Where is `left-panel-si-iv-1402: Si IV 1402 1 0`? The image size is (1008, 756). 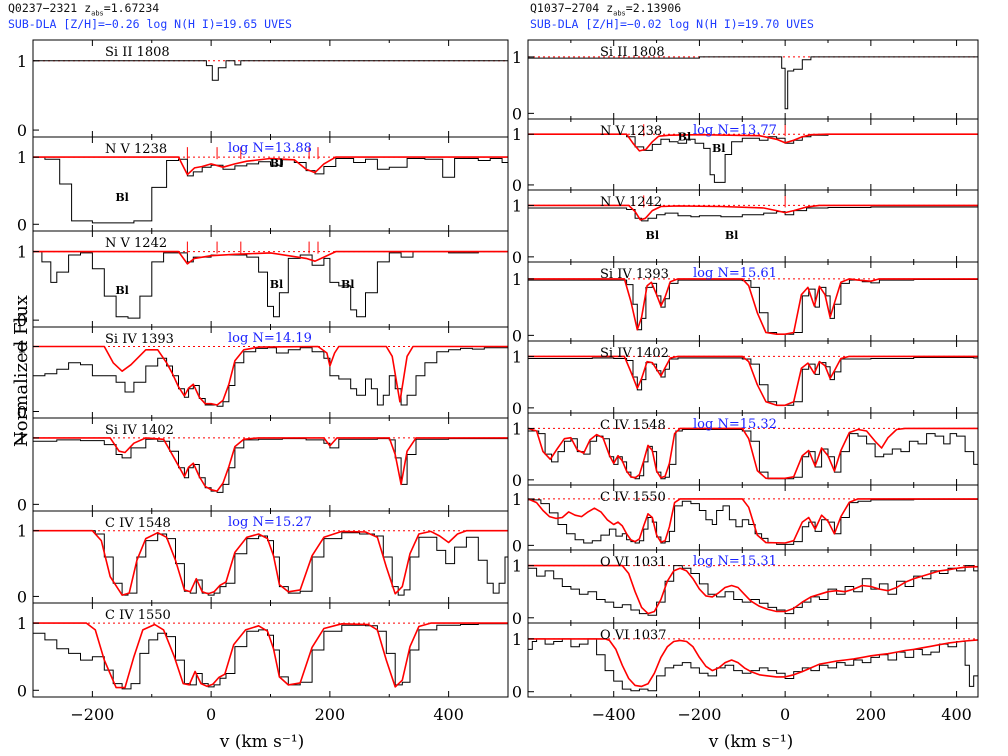
left-panel-si-iv-1402: Si IV 1402 1 0 is located at coordinates (263, 465).